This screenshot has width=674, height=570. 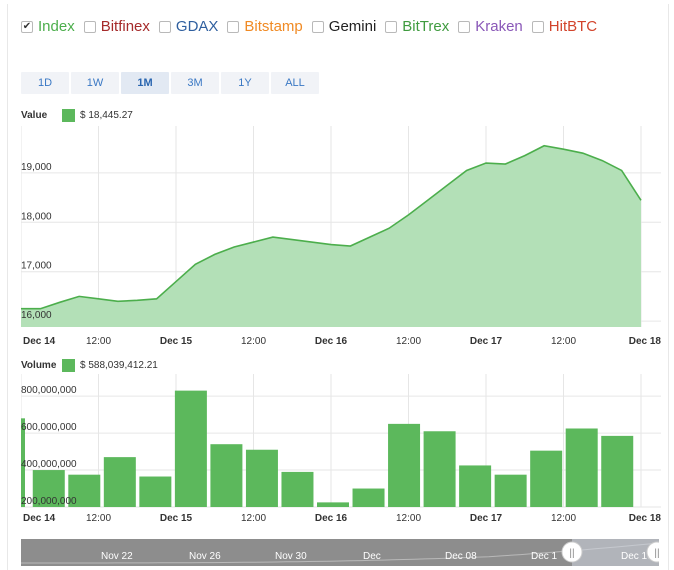 I want to click on exchange-toggle-gdax: GDAX, so click(x=188, y=27).